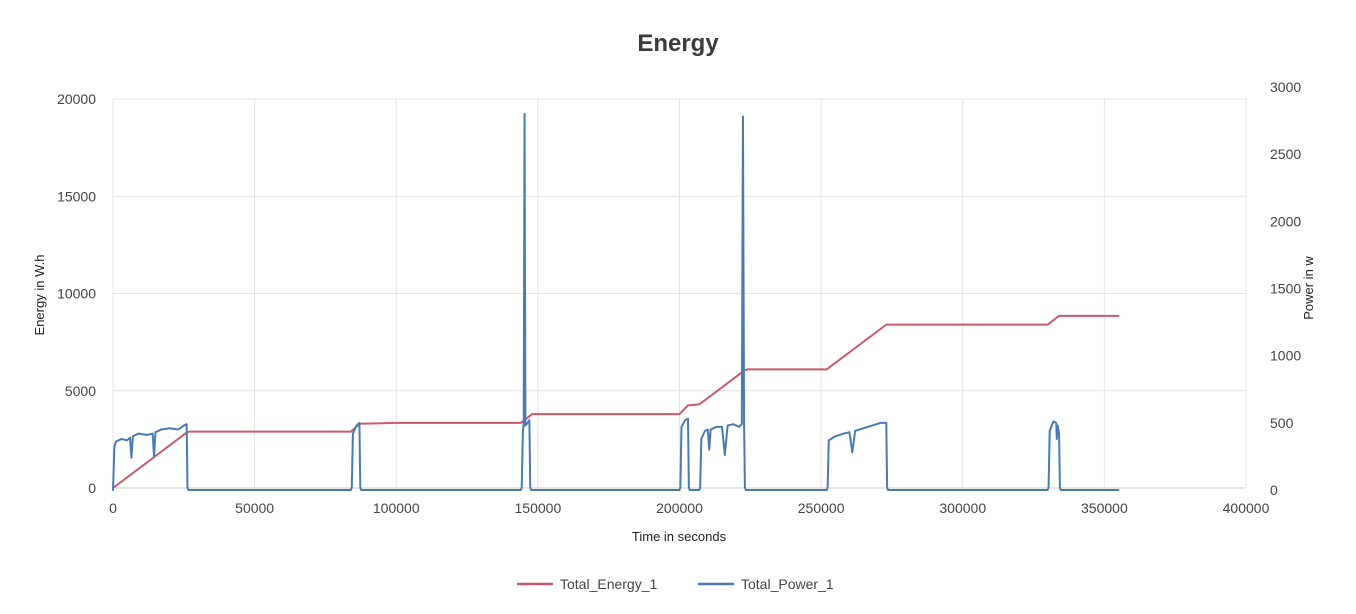 Image resolution: width=1356 pixels, height=614 pixels. What do you see at coordinates (1285, 356) in the screenshot?
I see `y2-tick-label: 1000` at bounding box center [1285, 356].